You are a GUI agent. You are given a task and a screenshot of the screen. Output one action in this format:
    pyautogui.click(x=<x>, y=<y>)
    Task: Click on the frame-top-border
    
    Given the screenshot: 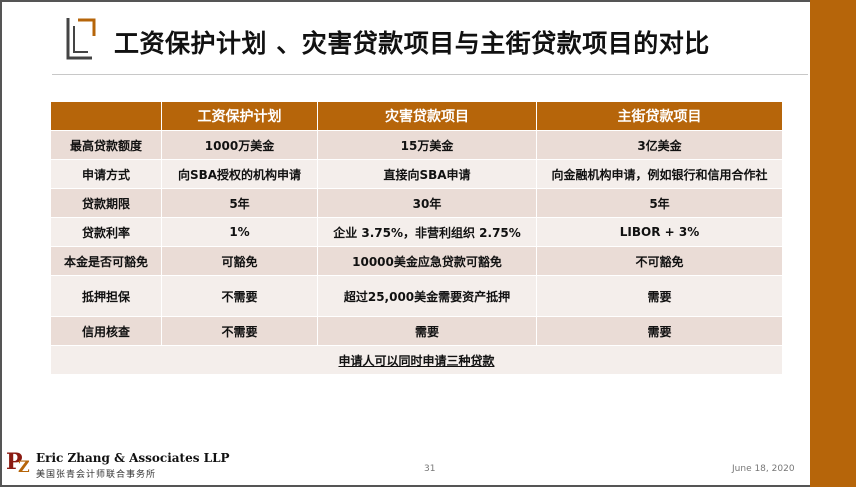 What is the action you would take?
    pyautogui.click(x=428, y=1)
    